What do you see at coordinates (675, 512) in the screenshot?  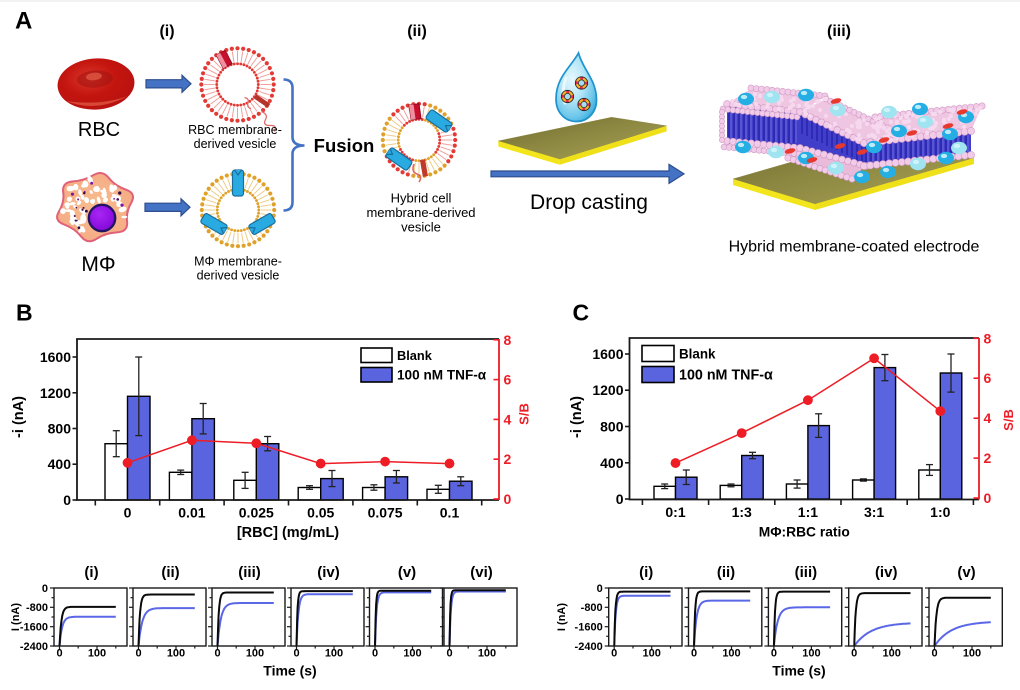 I see `svg-text: 0:1` at bounding box center [675, 512].